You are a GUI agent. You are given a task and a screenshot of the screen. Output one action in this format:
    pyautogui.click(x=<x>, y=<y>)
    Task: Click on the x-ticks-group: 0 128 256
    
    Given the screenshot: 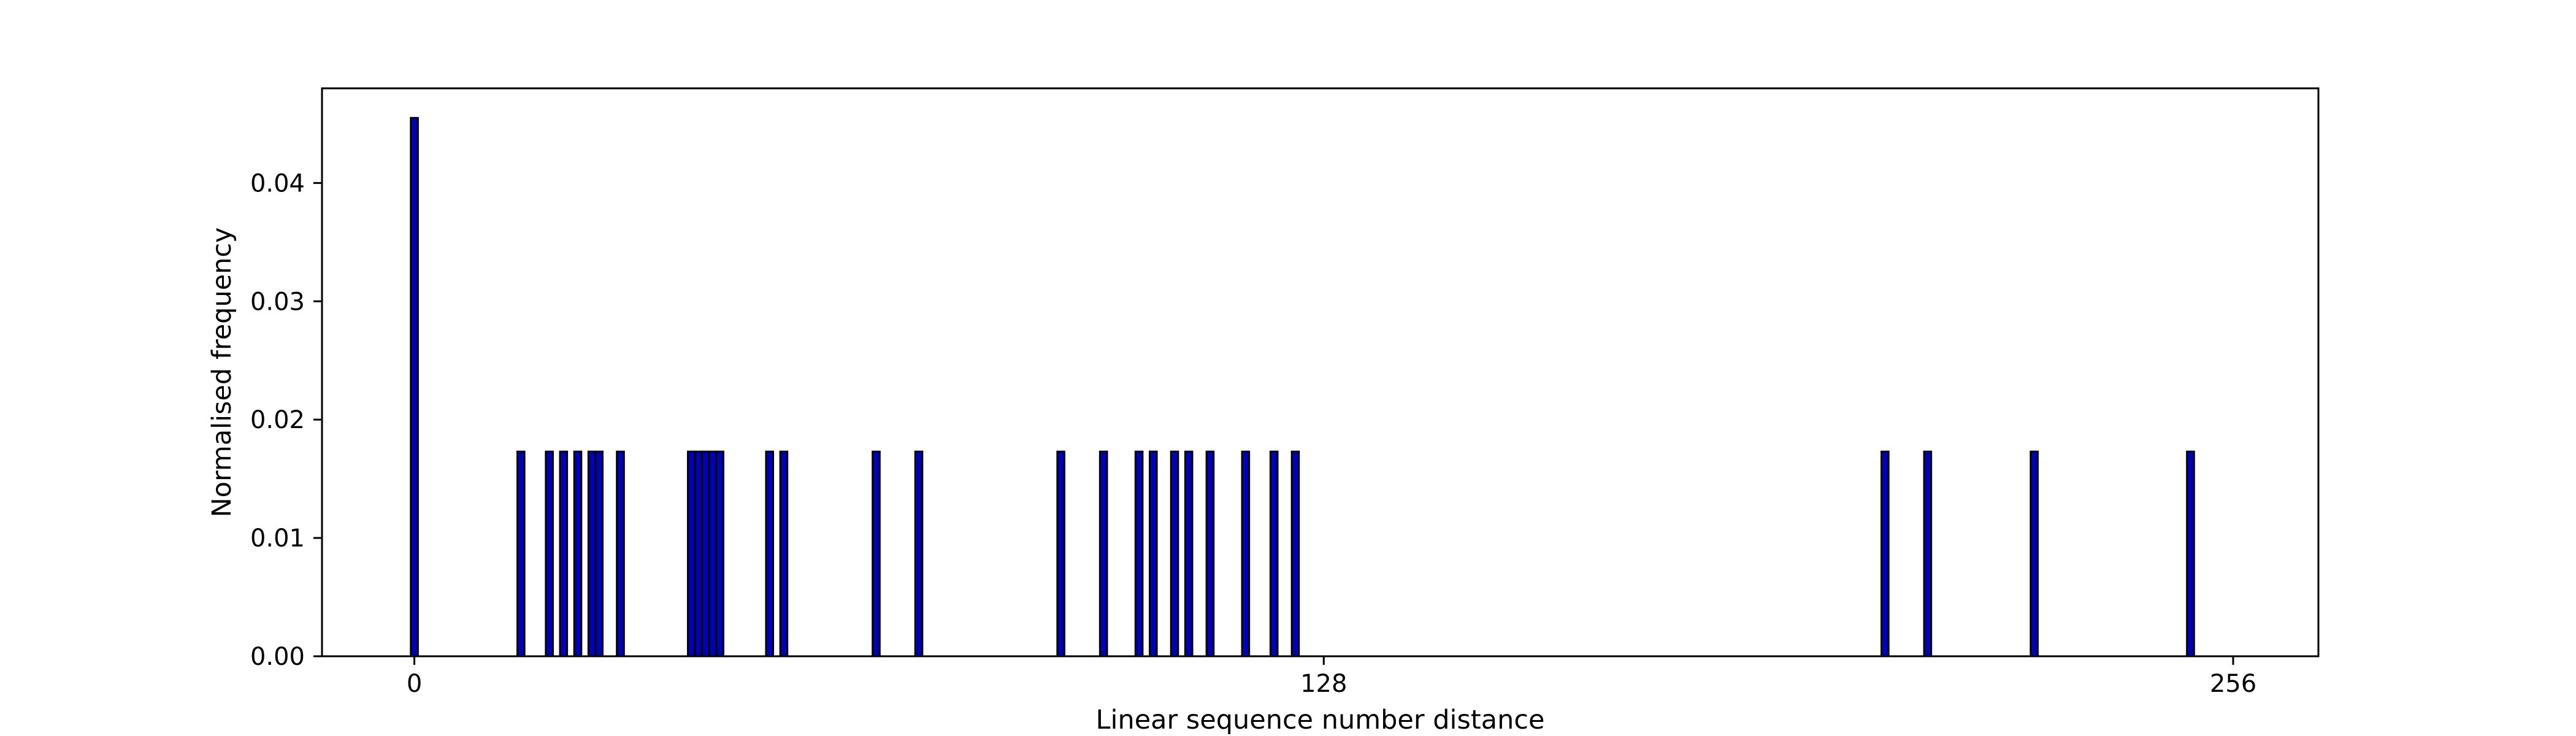 What is the action you would take?
    pyautogui.click(x=1331, y=677)
    